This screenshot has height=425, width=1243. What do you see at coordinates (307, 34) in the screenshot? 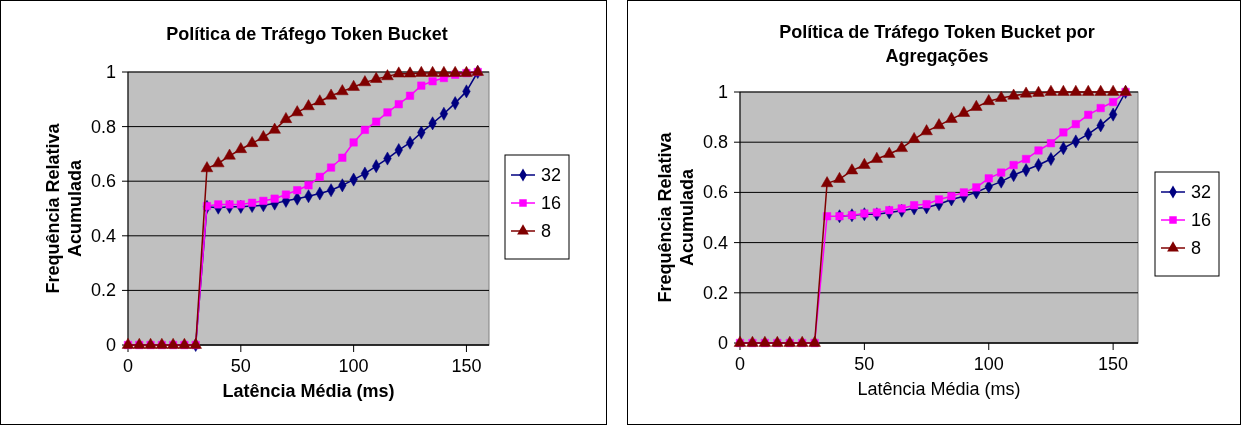
I see `chart-title: Política de Tráfego Token Bucket` at bounding box center [307, 34].